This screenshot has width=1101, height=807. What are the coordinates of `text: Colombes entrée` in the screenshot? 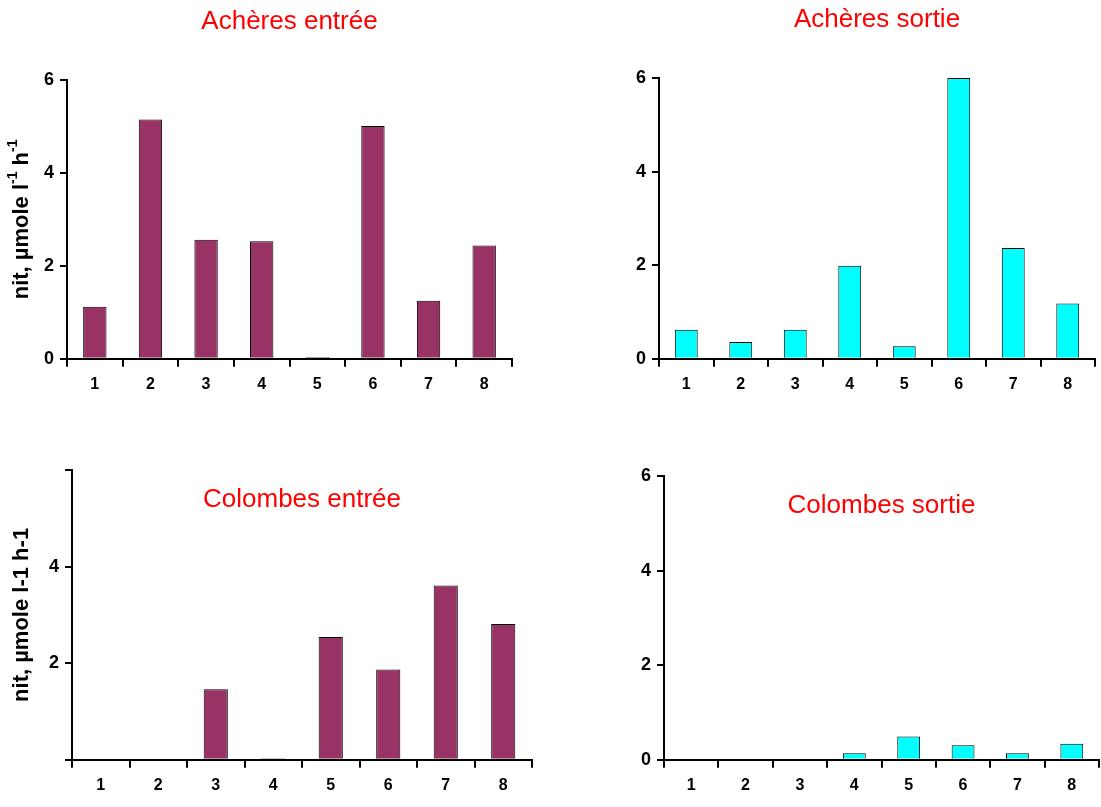 It's located at (302, 498).